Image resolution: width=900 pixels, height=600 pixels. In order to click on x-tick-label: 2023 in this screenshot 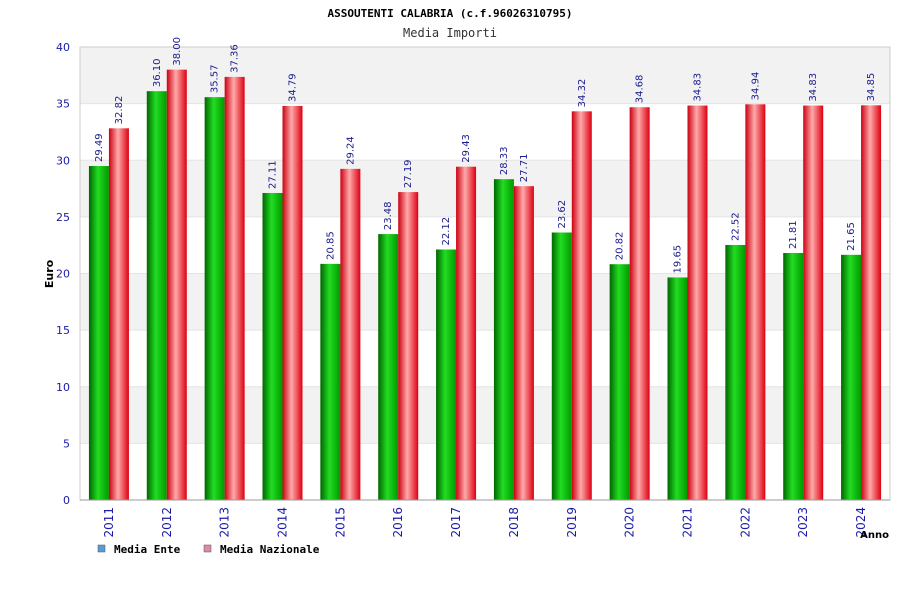, I will do `click(803, 522)`.